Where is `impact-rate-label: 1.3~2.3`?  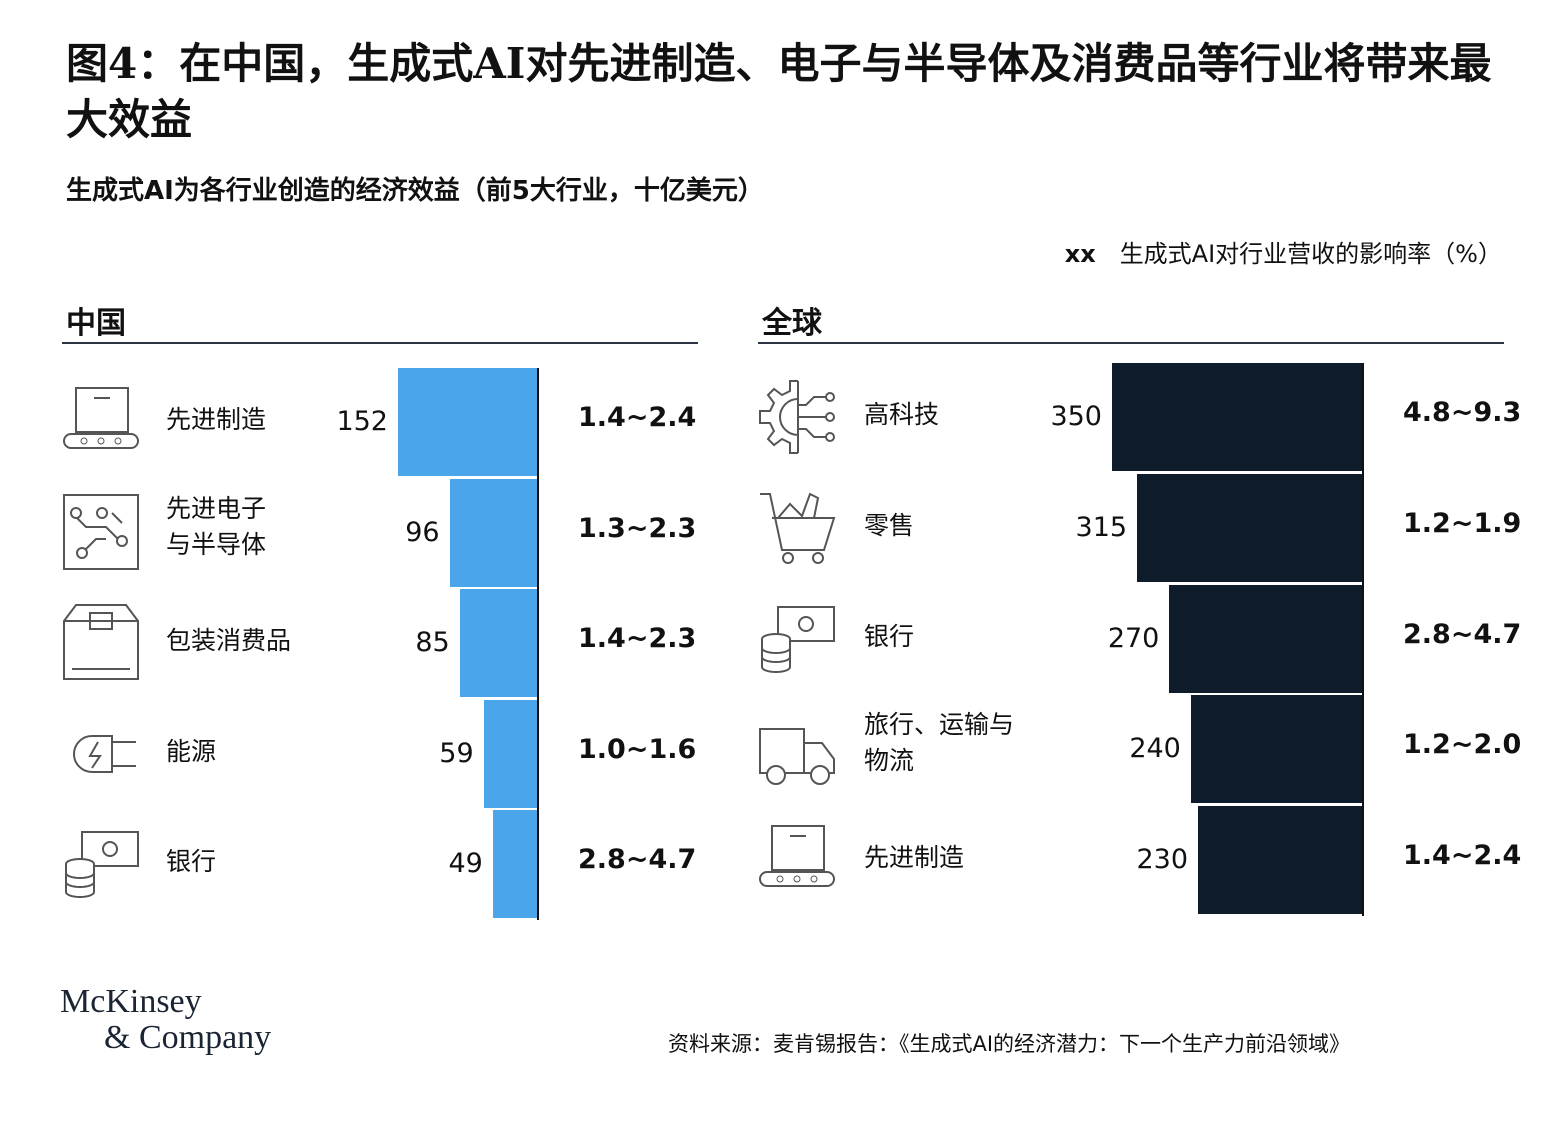 impact-rate-label: 1.3~2.3 is located at coordinates (637, 528).